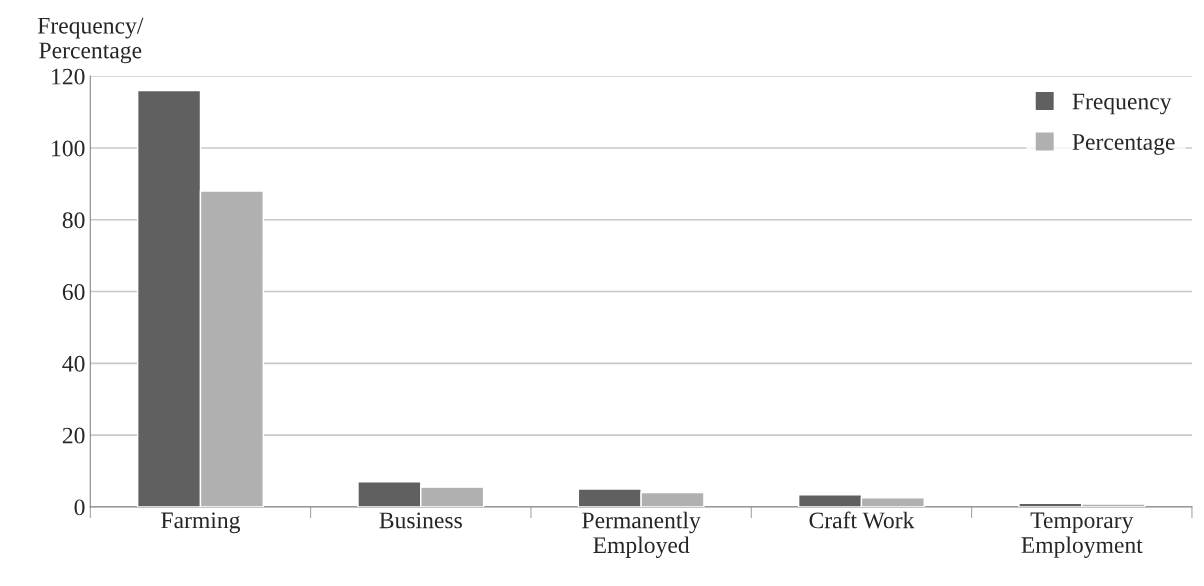  What do you see at coordinates (73, 292) in the screenshot?
I see `y-tick-label: 60` at bounding box center [73, 292].